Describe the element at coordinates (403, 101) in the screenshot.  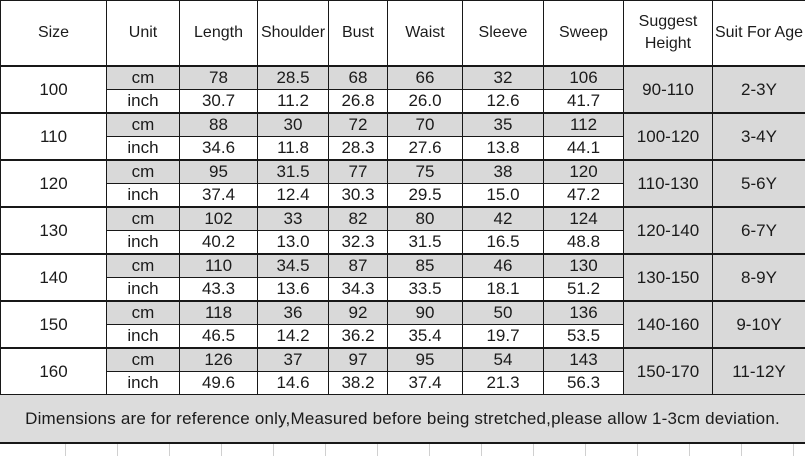
I see `table-row: inch 30.7 11.2 26.8 26.0 12.6 41.7` at that location.